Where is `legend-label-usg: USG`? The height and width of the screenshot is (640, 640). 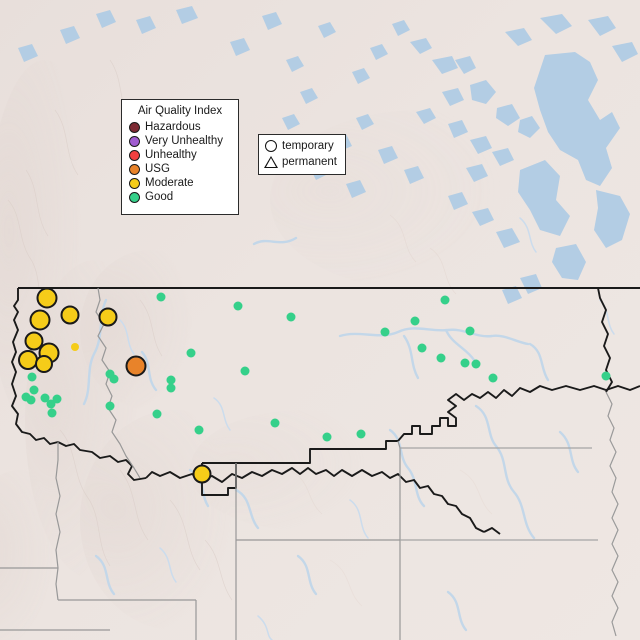 legend-label-usg: USG is located at coordinates (157, 168).